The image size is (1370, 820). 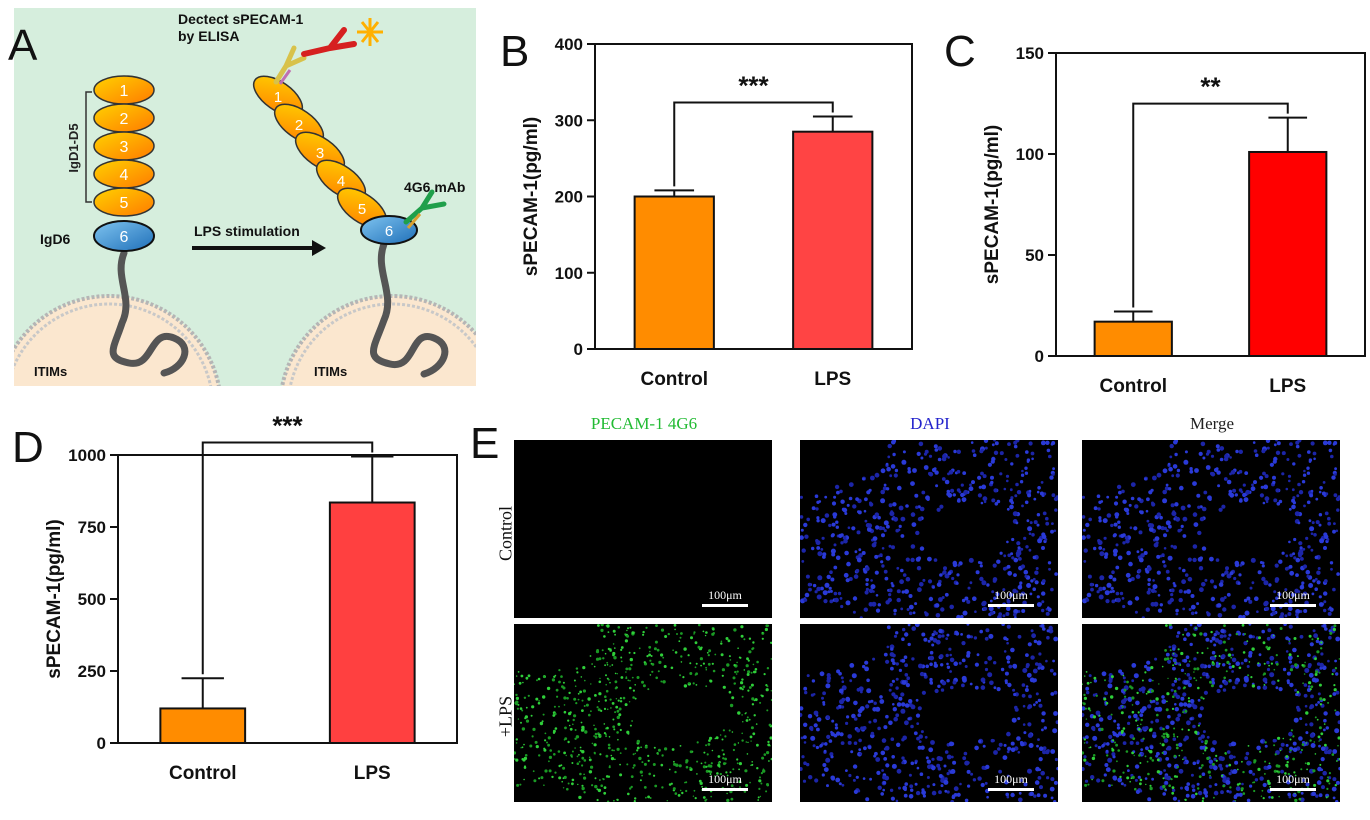 What do you see at coordinates (569, 273) in the screenshot?
I see `y-tick-label: 100` at bounding box center [569, 273].